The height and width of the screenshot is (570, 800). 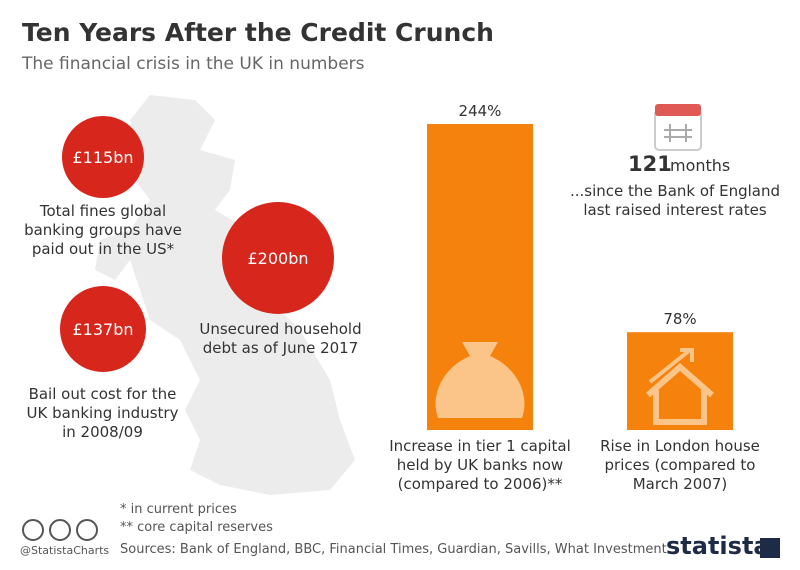 I want to click on calendar-icon, so click(x=678, y=127).